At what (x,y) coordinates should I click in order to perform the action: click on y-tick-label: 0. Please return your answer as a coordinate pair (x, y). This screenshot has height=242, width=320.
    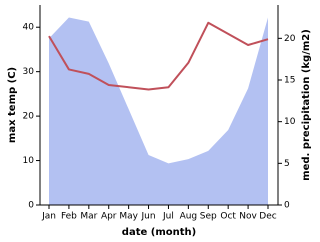
    Looking at the image, I should click on (31, 206).